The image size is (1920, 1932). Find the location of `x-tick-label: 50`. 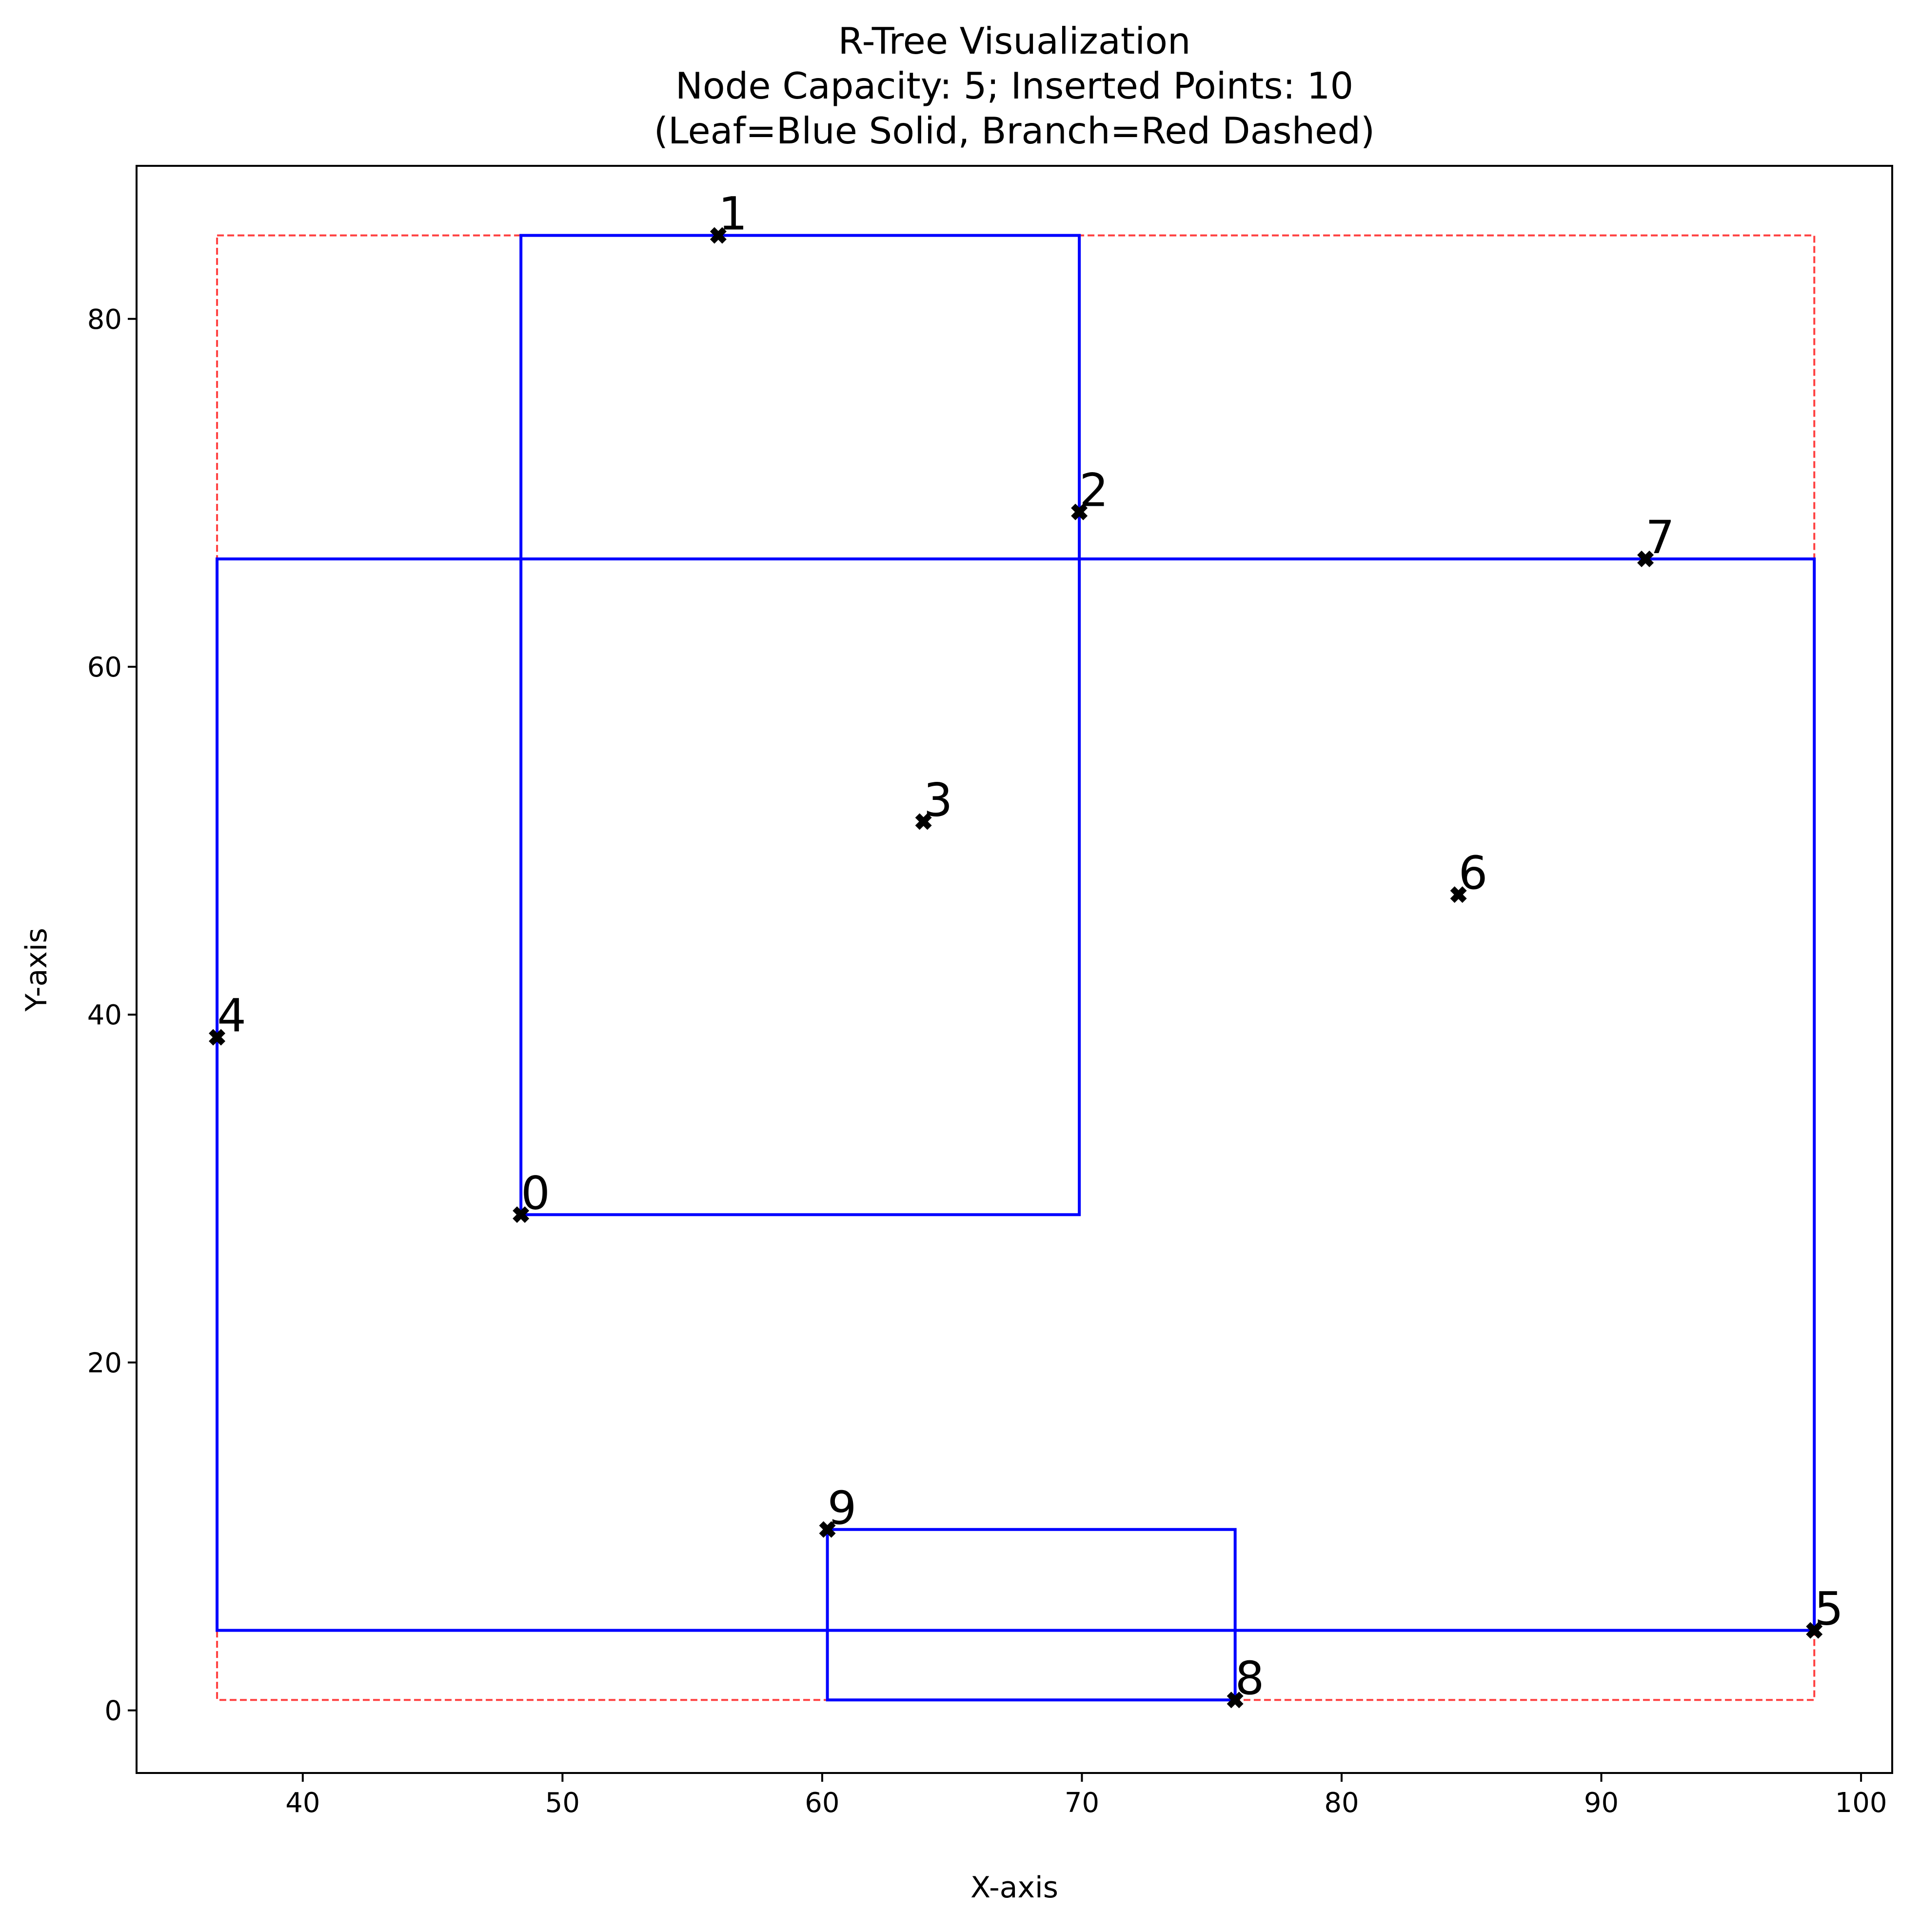

x-tick-label: 50 is located at coordinates (562, 1803).